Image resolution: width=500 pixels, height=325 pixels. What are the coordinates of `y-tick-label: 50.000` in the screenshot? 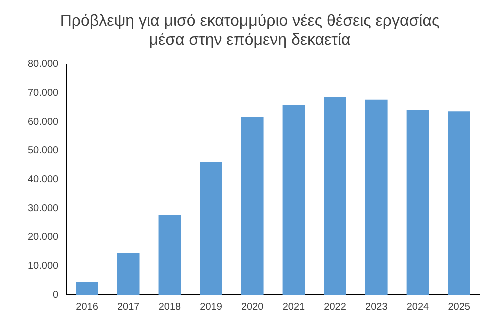 It's located at (44, 151).